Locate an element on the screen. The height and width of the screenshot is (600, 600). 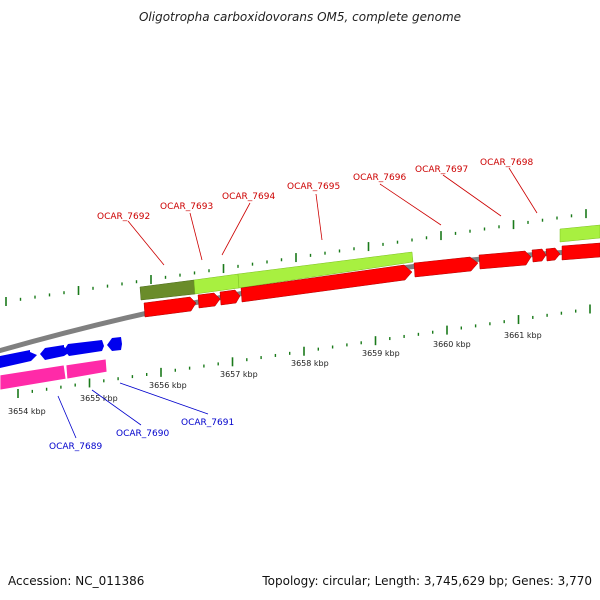
cds-arrow-ocar-7698a is located at coordinates (539, 255).